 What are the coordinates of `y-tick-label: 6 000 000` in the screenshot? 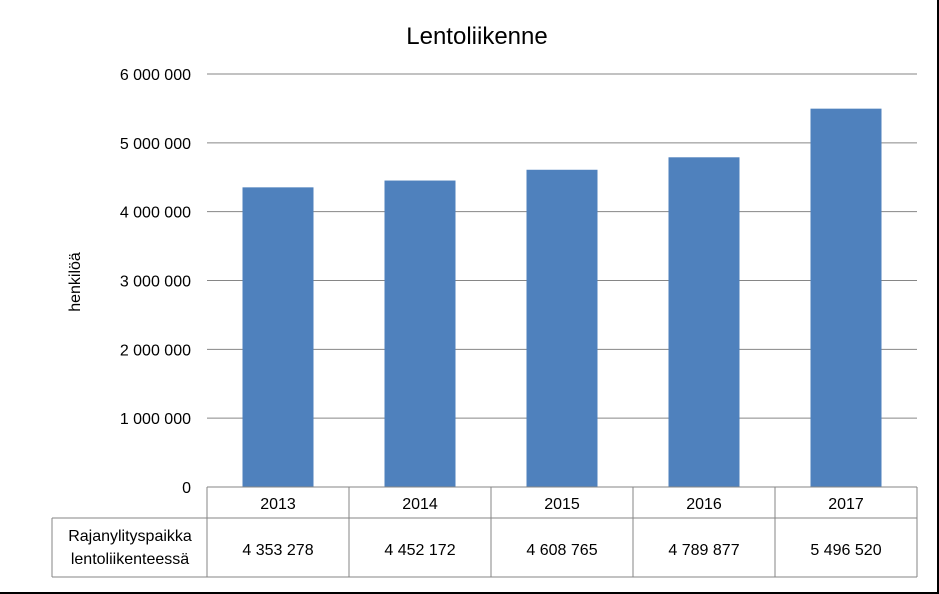 It's located at (155, 75).